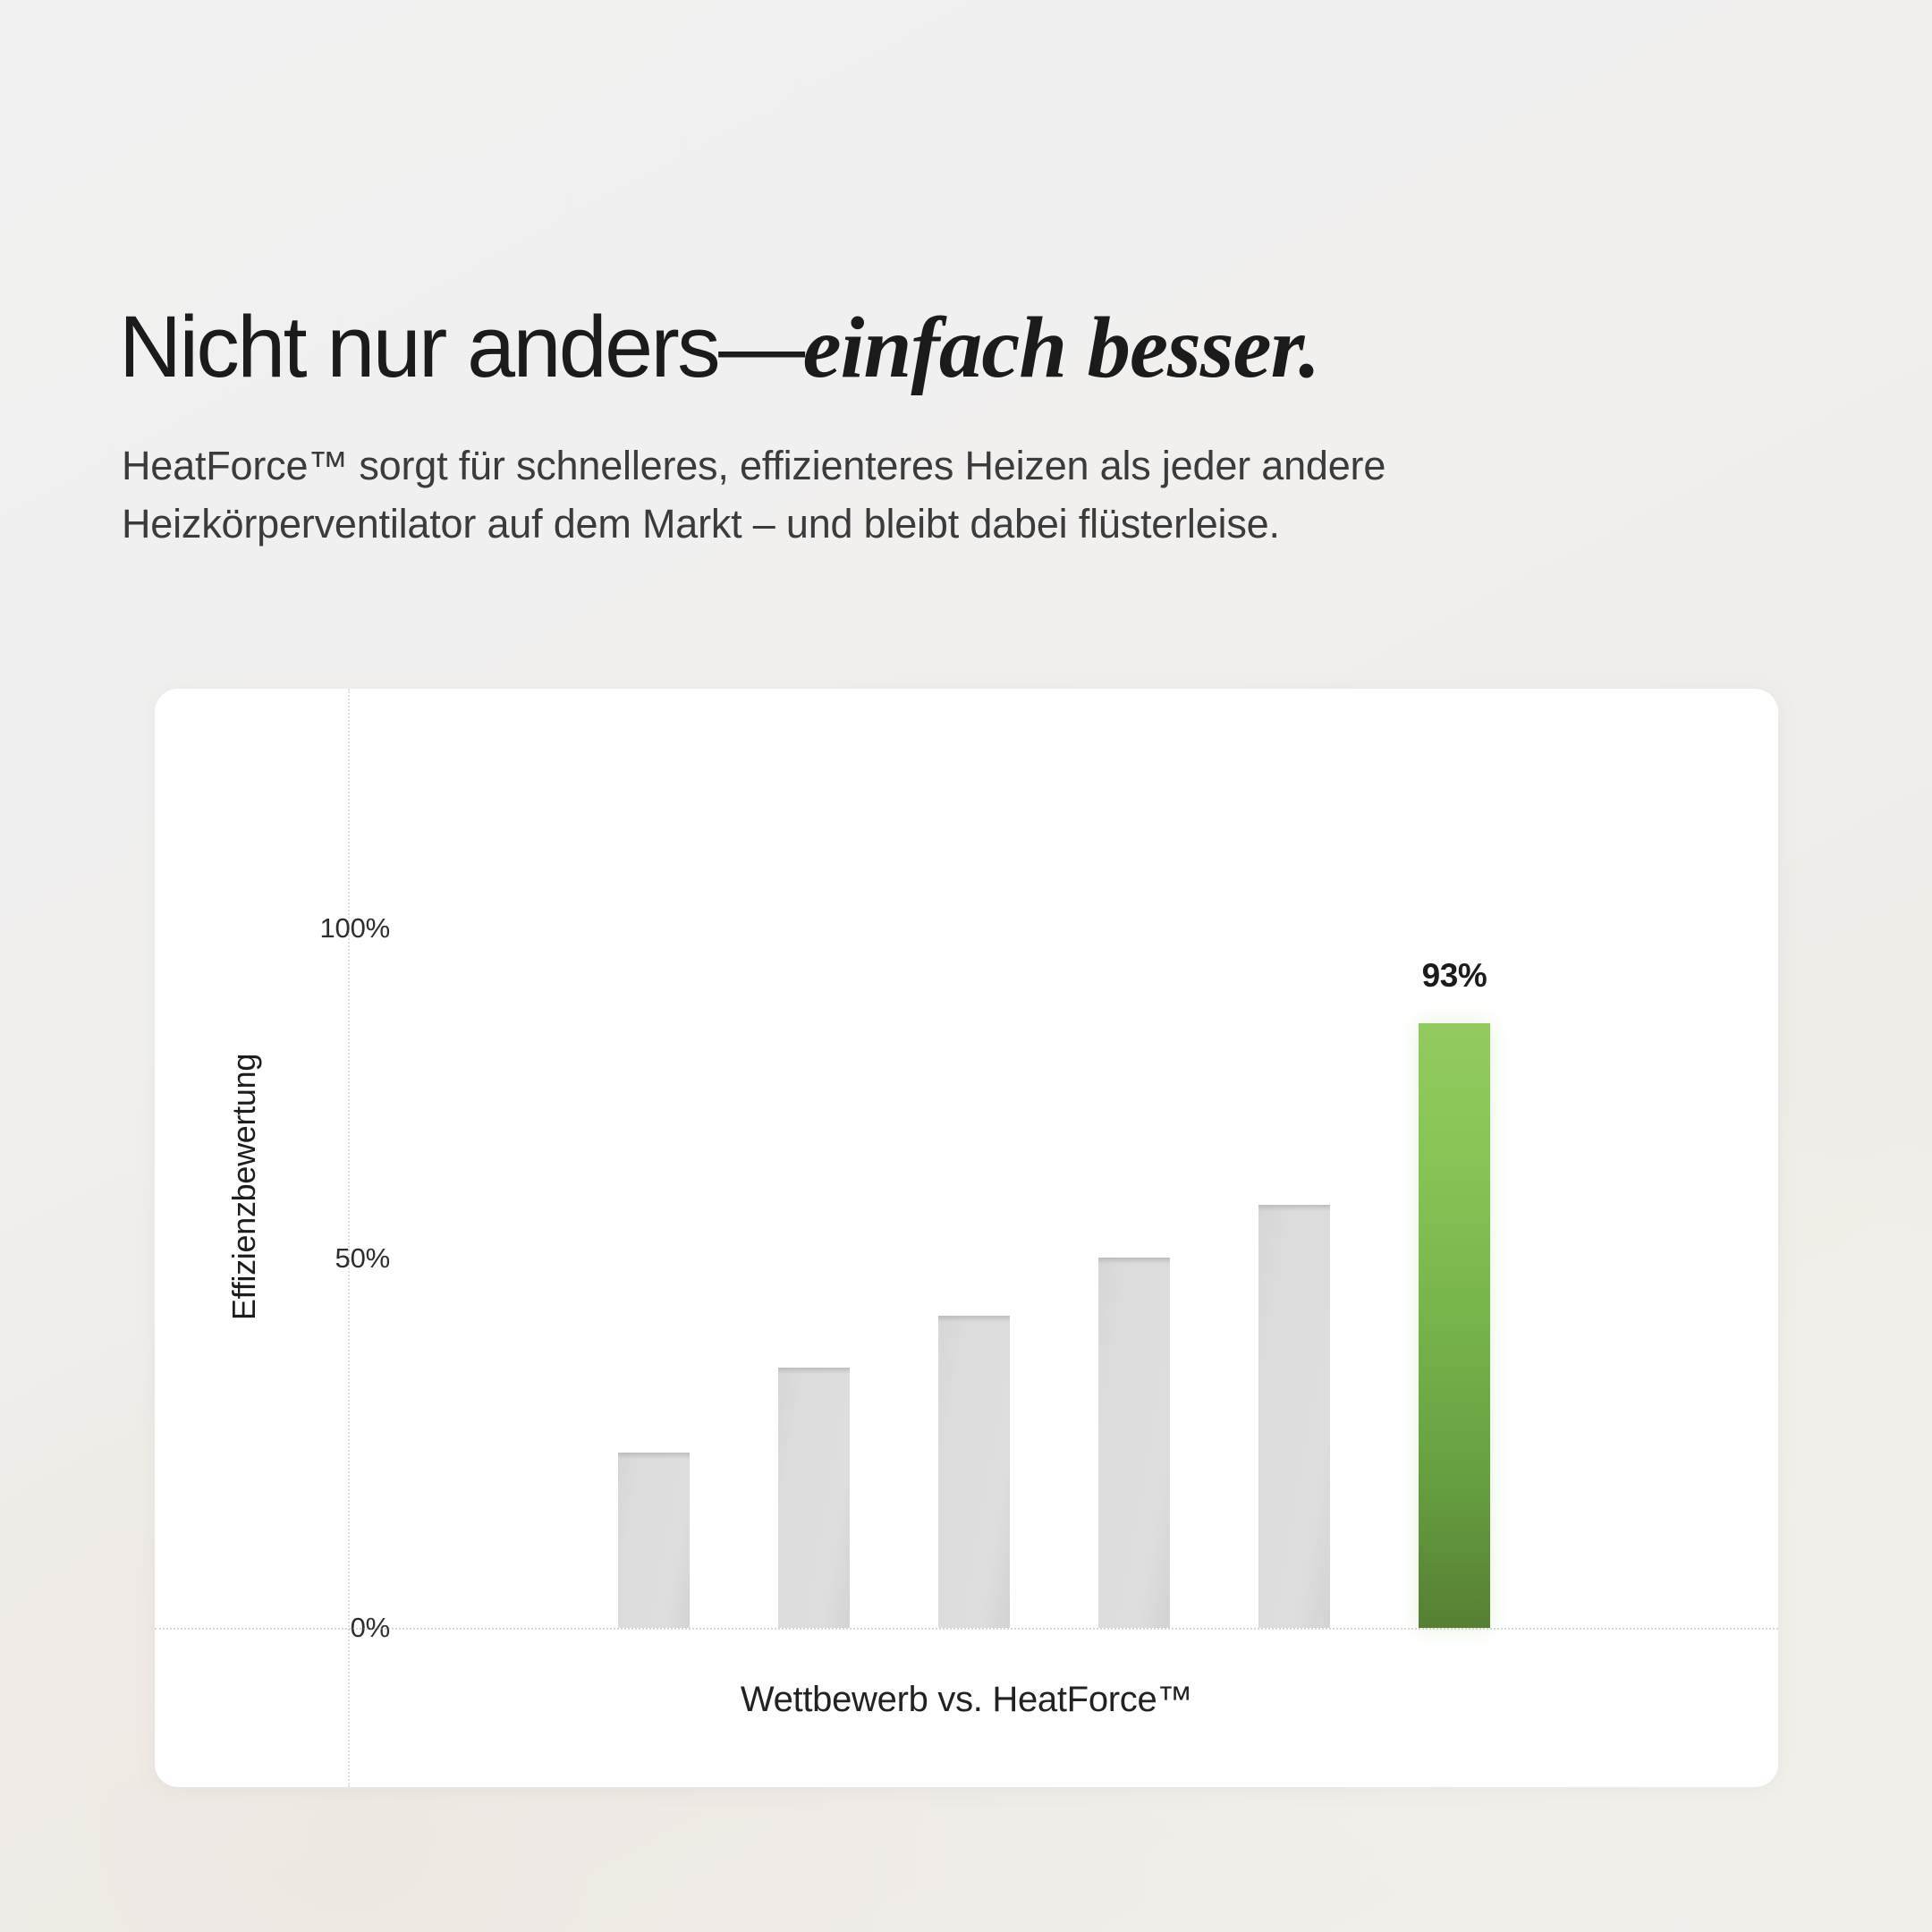 The height and width of the screenshot is (1932, 1932). Describe the element at coordinates (966, 1699) in the screenshot. I see `x-axis-label: Wettbewerb vs. HeatForce™` at that location.